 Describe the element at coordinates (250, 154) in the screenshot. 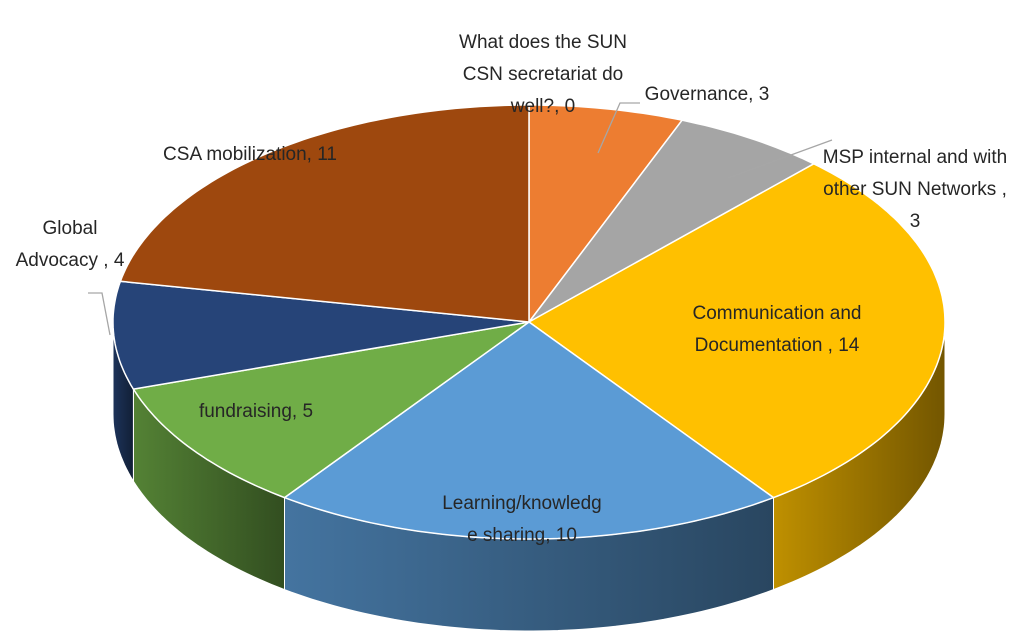

I see `data-label: CSA mobilization, 11` at that location.